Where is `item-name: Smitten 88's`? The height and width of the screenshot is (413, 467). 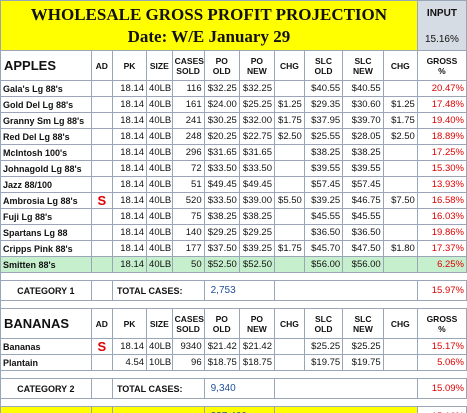
item-name: Smitten 88's is located at coordinates (46, 264).